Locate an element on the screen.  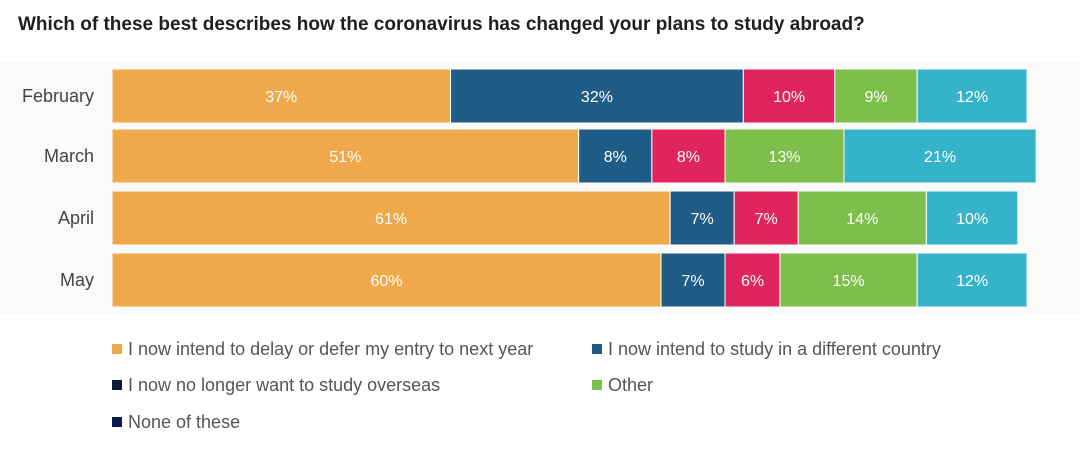
data-label-april-4: 10% is located at coordinates (972, 219).